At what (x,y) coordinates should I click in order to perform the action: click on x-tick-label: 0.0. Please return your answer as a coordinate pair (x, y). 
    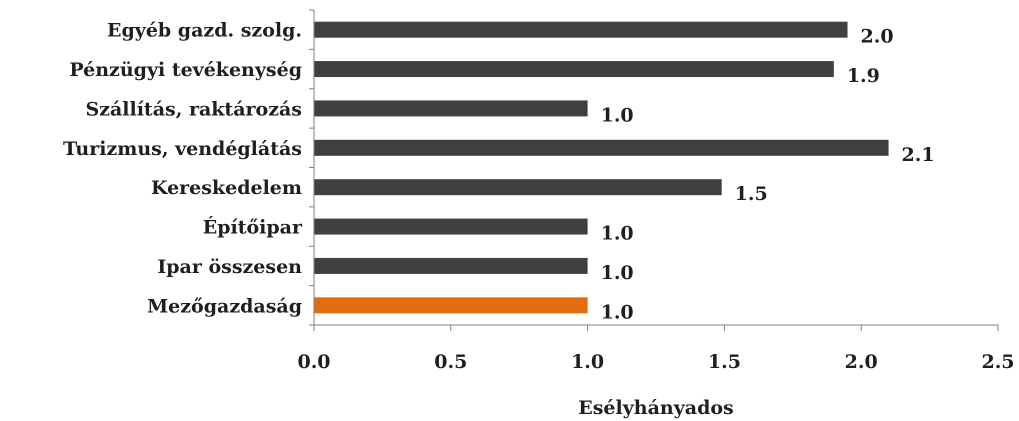
    Looking at the image, I should click on (313, 362).